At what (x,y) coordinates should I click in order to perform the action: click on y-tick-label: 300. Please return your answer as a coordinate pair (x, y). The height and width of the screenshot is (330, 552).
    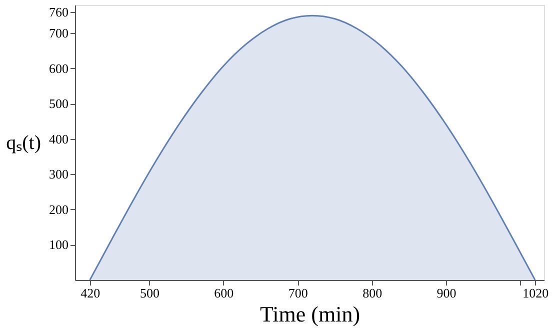
    Looking at the image, I should click on (58, 174).